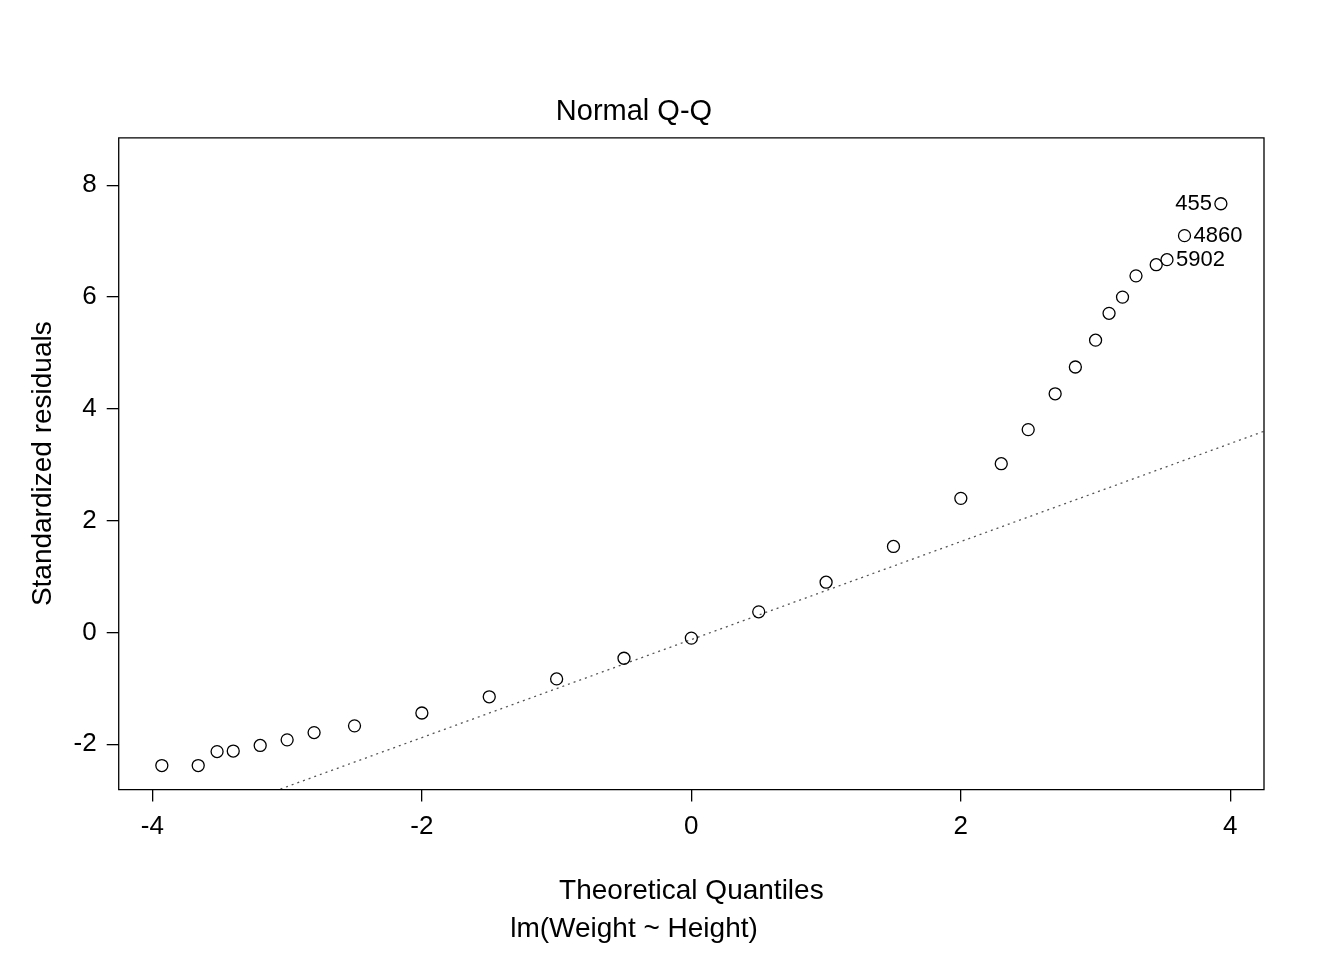 The image size is (1344, 960). I want to click on x-axis-title: Theoretical Quantiles, so click(691, 890).